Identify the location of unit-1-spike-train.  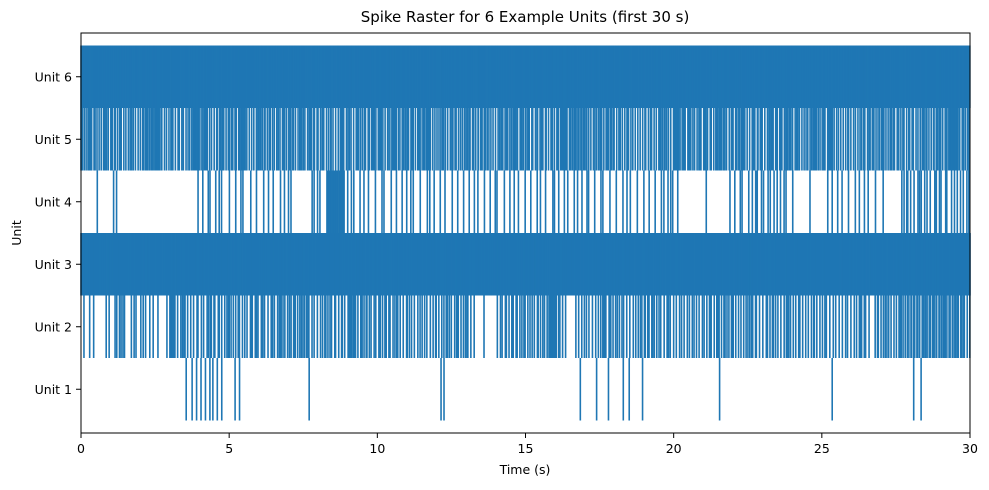
(553, 389).